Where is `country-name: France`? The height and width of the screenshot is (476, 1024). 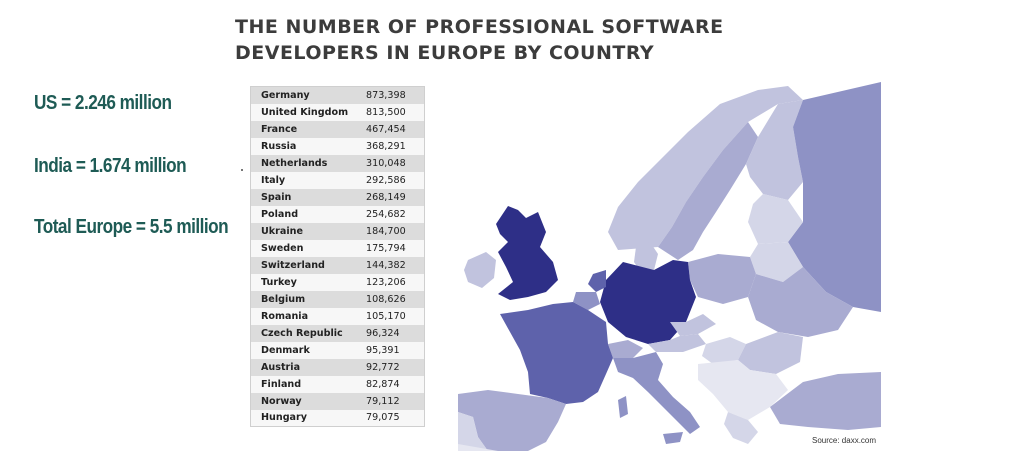
country-name: France is located at coordinates (309, 129).